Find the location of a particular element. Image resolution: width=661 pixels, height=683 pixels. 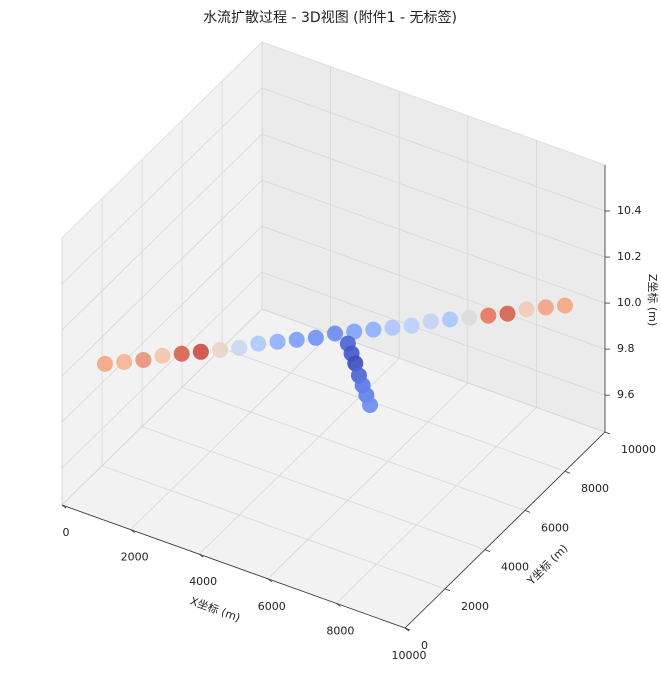

chart-title: 水流扩散过程 - 3D视图 (附件1 - 无标签) is located at coordinates (330, 17).